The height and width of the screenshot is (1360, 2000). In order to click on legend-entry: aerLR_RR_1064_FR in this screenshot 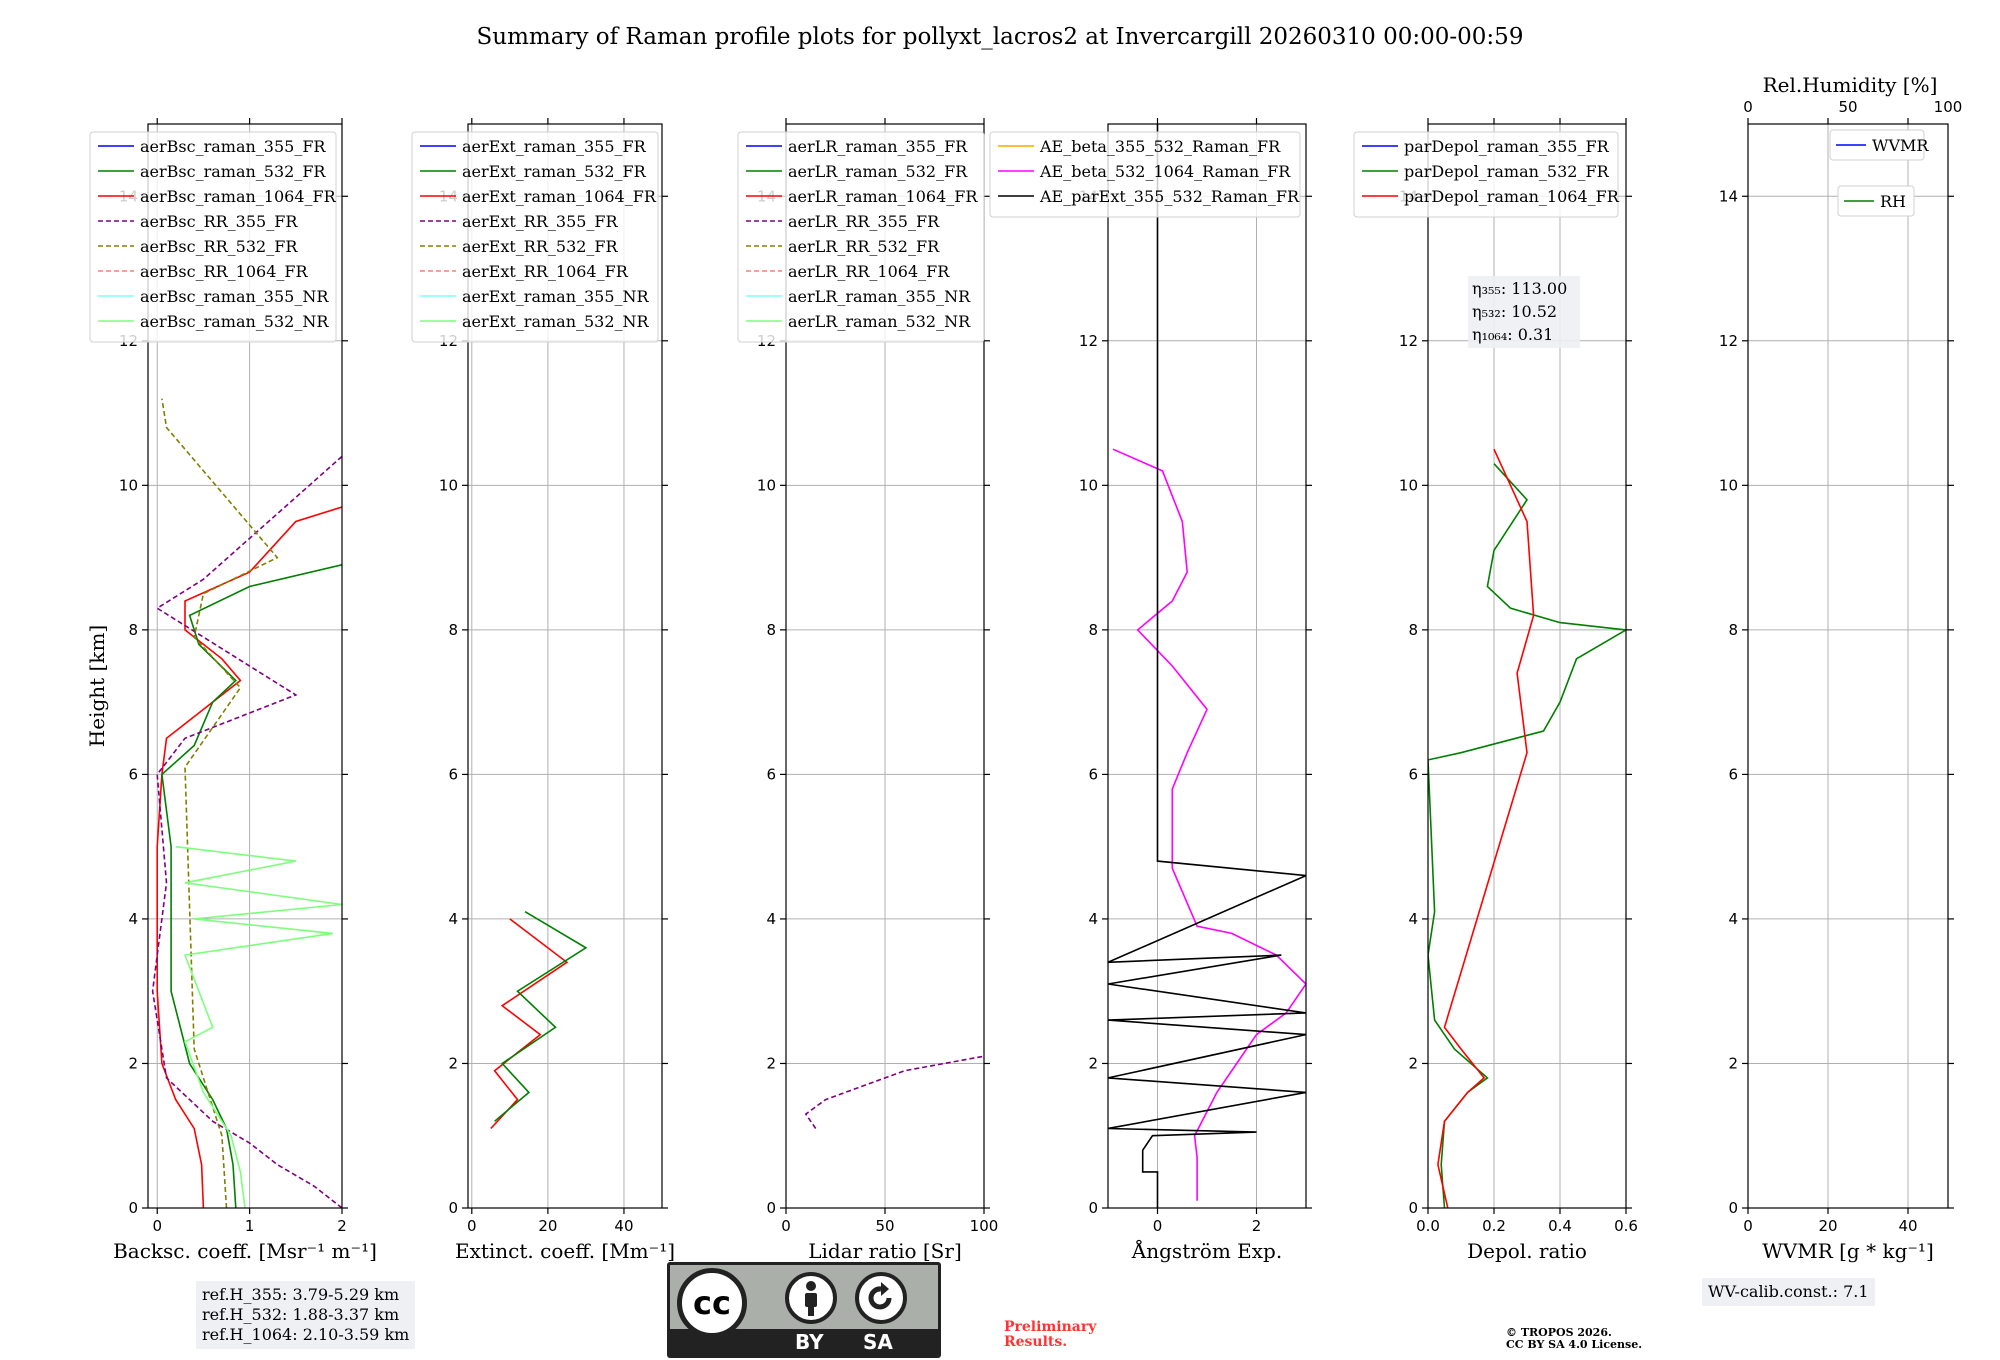, I will do `click(869, 271)`.